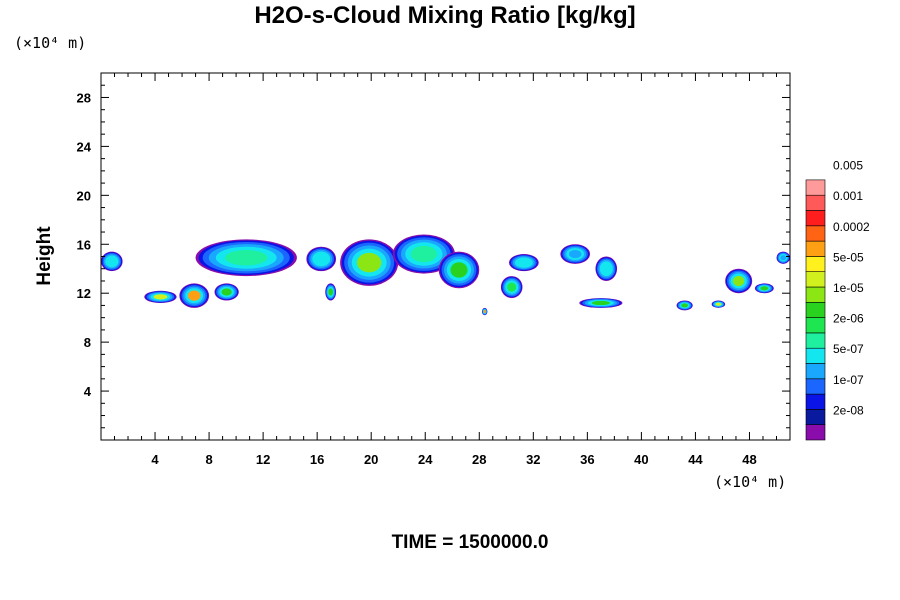  Describe the element at coordinates (208, 459) in the screenshot. I see `x-tick-label: 8` at that location.